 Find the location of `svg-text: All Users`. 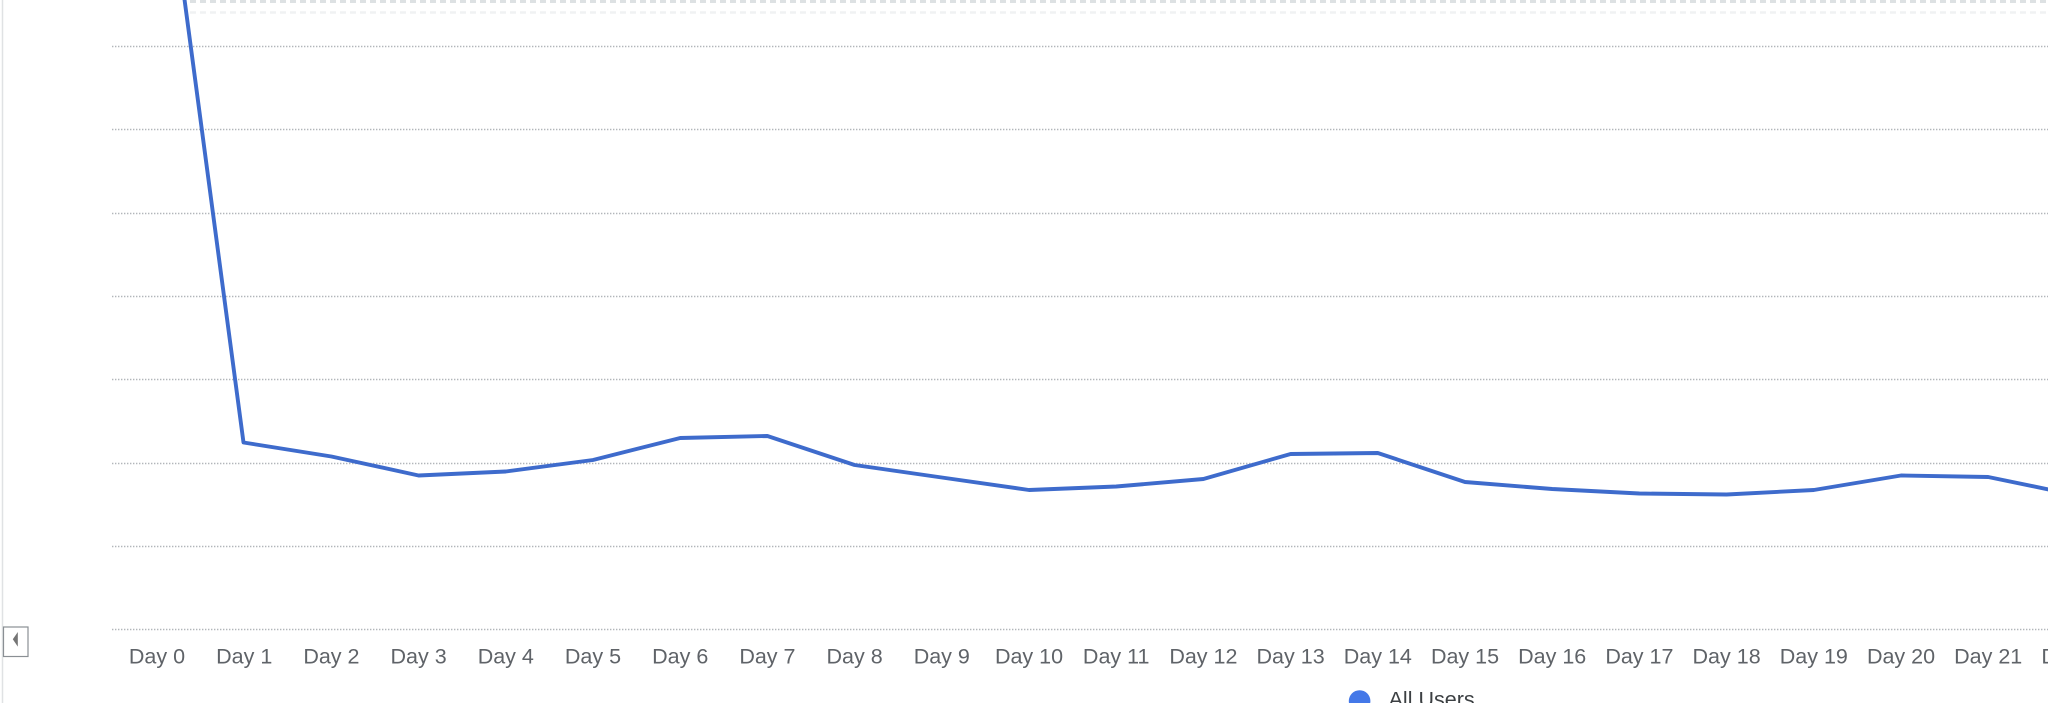

svg-text: All Users is located at coordinates (1432, 695).